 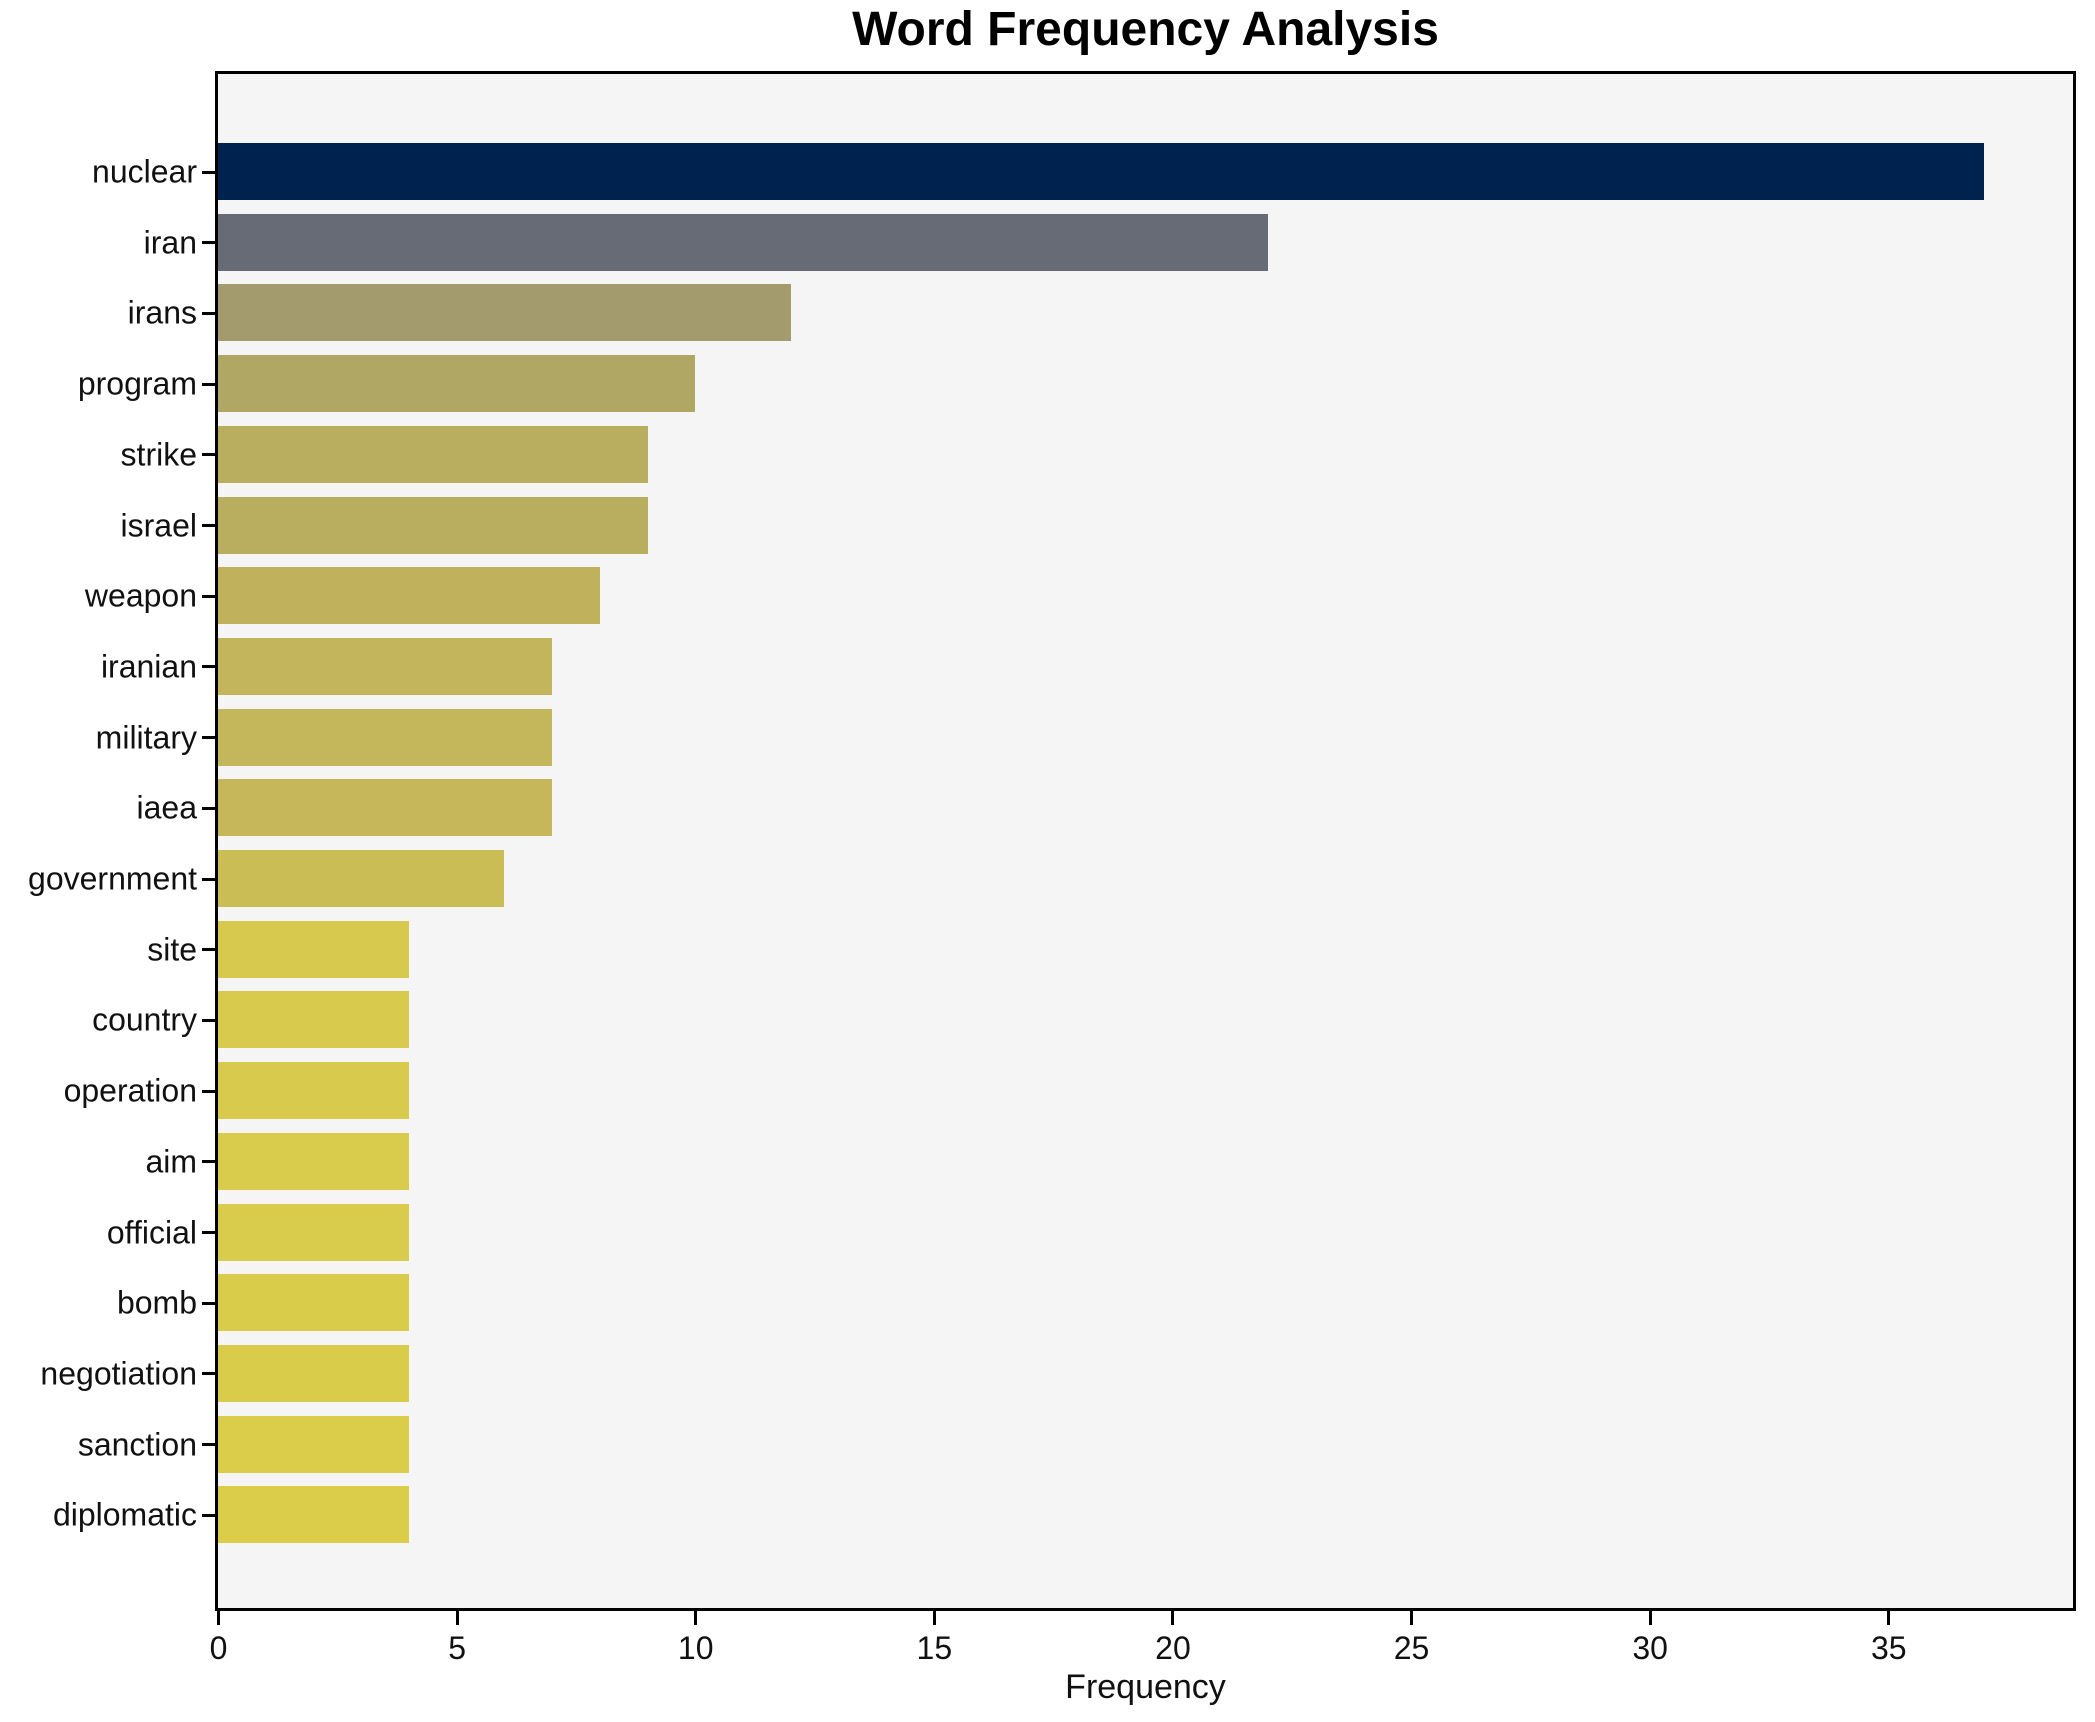 I want to click on bar-military, so click(x=385, y=737).